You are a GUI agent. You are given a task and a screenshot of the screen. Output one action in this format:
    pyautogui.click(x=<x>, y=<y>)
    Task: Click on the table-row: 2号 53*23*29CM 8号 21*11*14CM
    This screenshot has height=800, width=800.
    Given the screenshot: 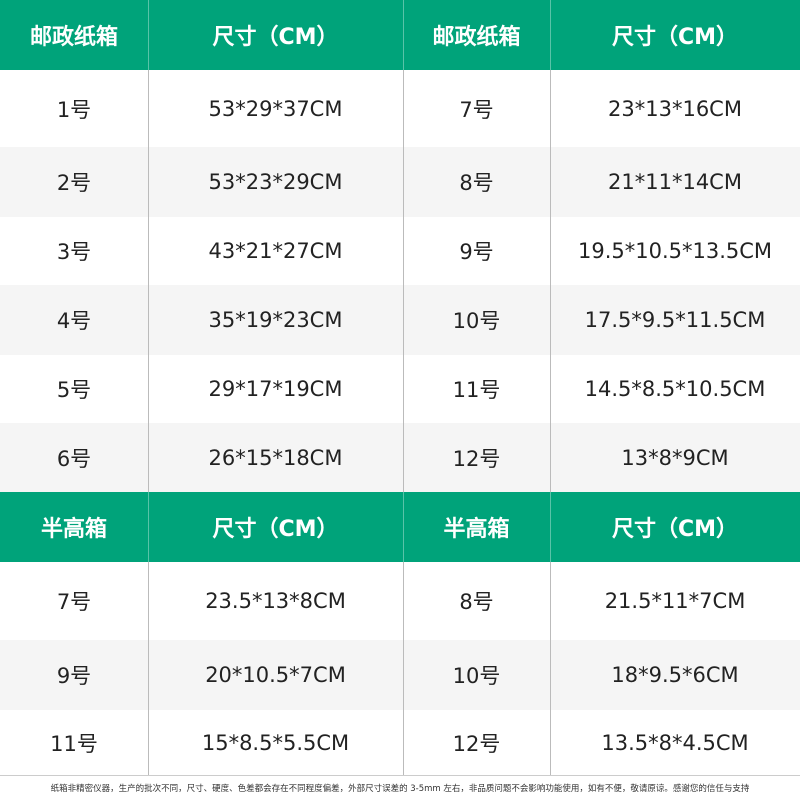 What is the action you would take?
    pyautogui.click(x=400, y=182)
    